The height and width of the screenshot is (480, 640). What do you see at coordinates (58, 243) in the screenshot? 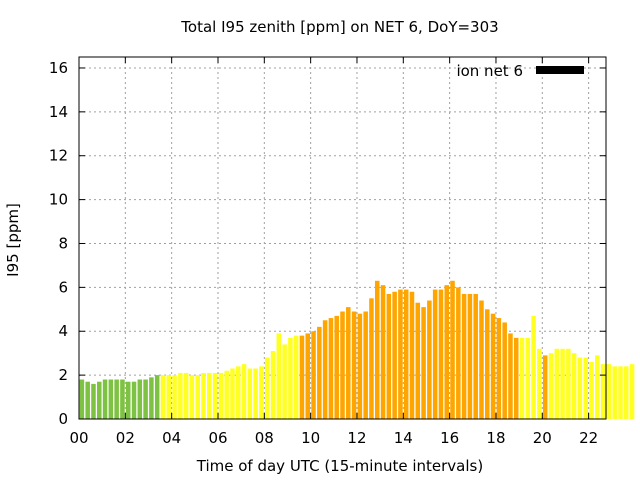
I see `y-tick-labels: 0 2 4 6 8 10 12 14 16` at bounding box center [58, 243].